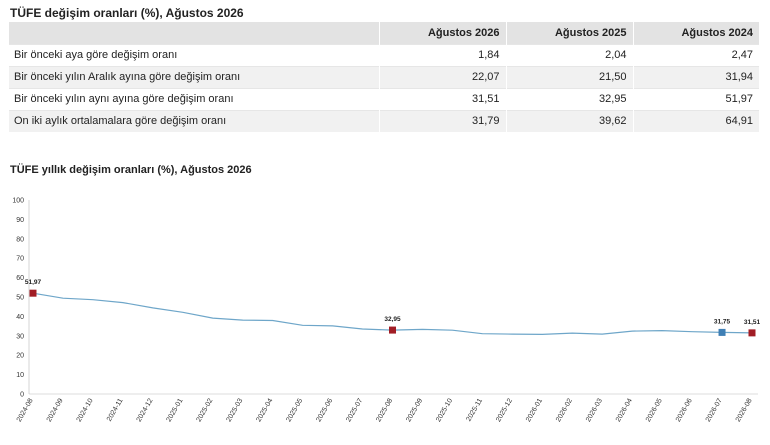 The height and width of the screenshot is (445, 770). Describe the element at coordinates (22, 395) in the screenshot. I see `y-tick-label: 0` at that location.